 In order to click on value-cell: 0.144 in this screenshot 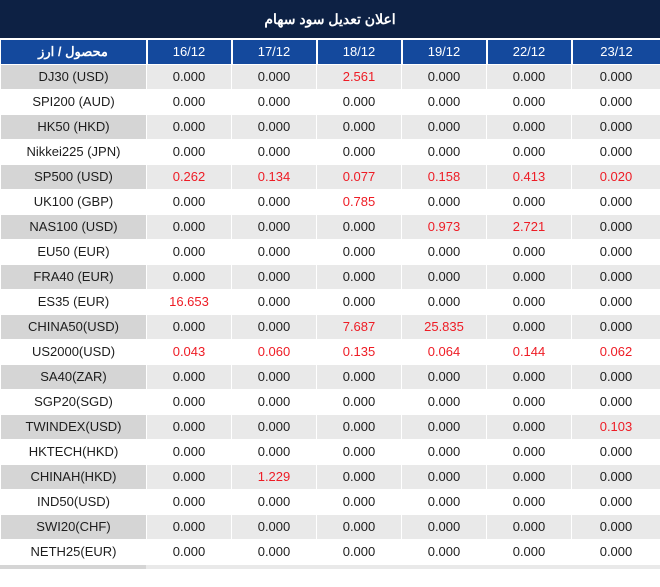, I will do `click(529, 351)`.